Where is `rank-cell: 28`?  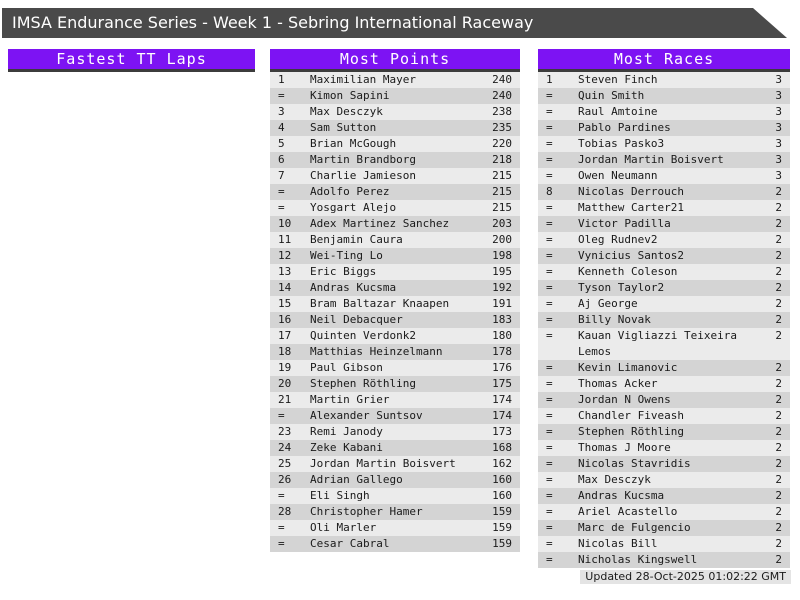 rank-cell: 28 is located at coordinates (285, 511).